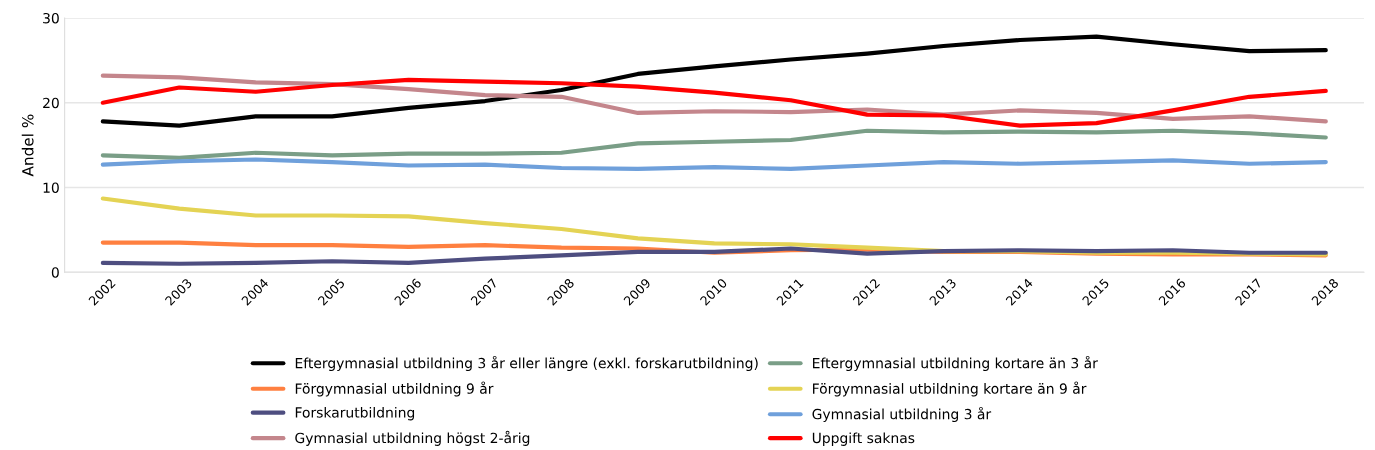 The image size is (1375, 450). I want to click on legend-label: Uppgift saknas, so click(863, 439).